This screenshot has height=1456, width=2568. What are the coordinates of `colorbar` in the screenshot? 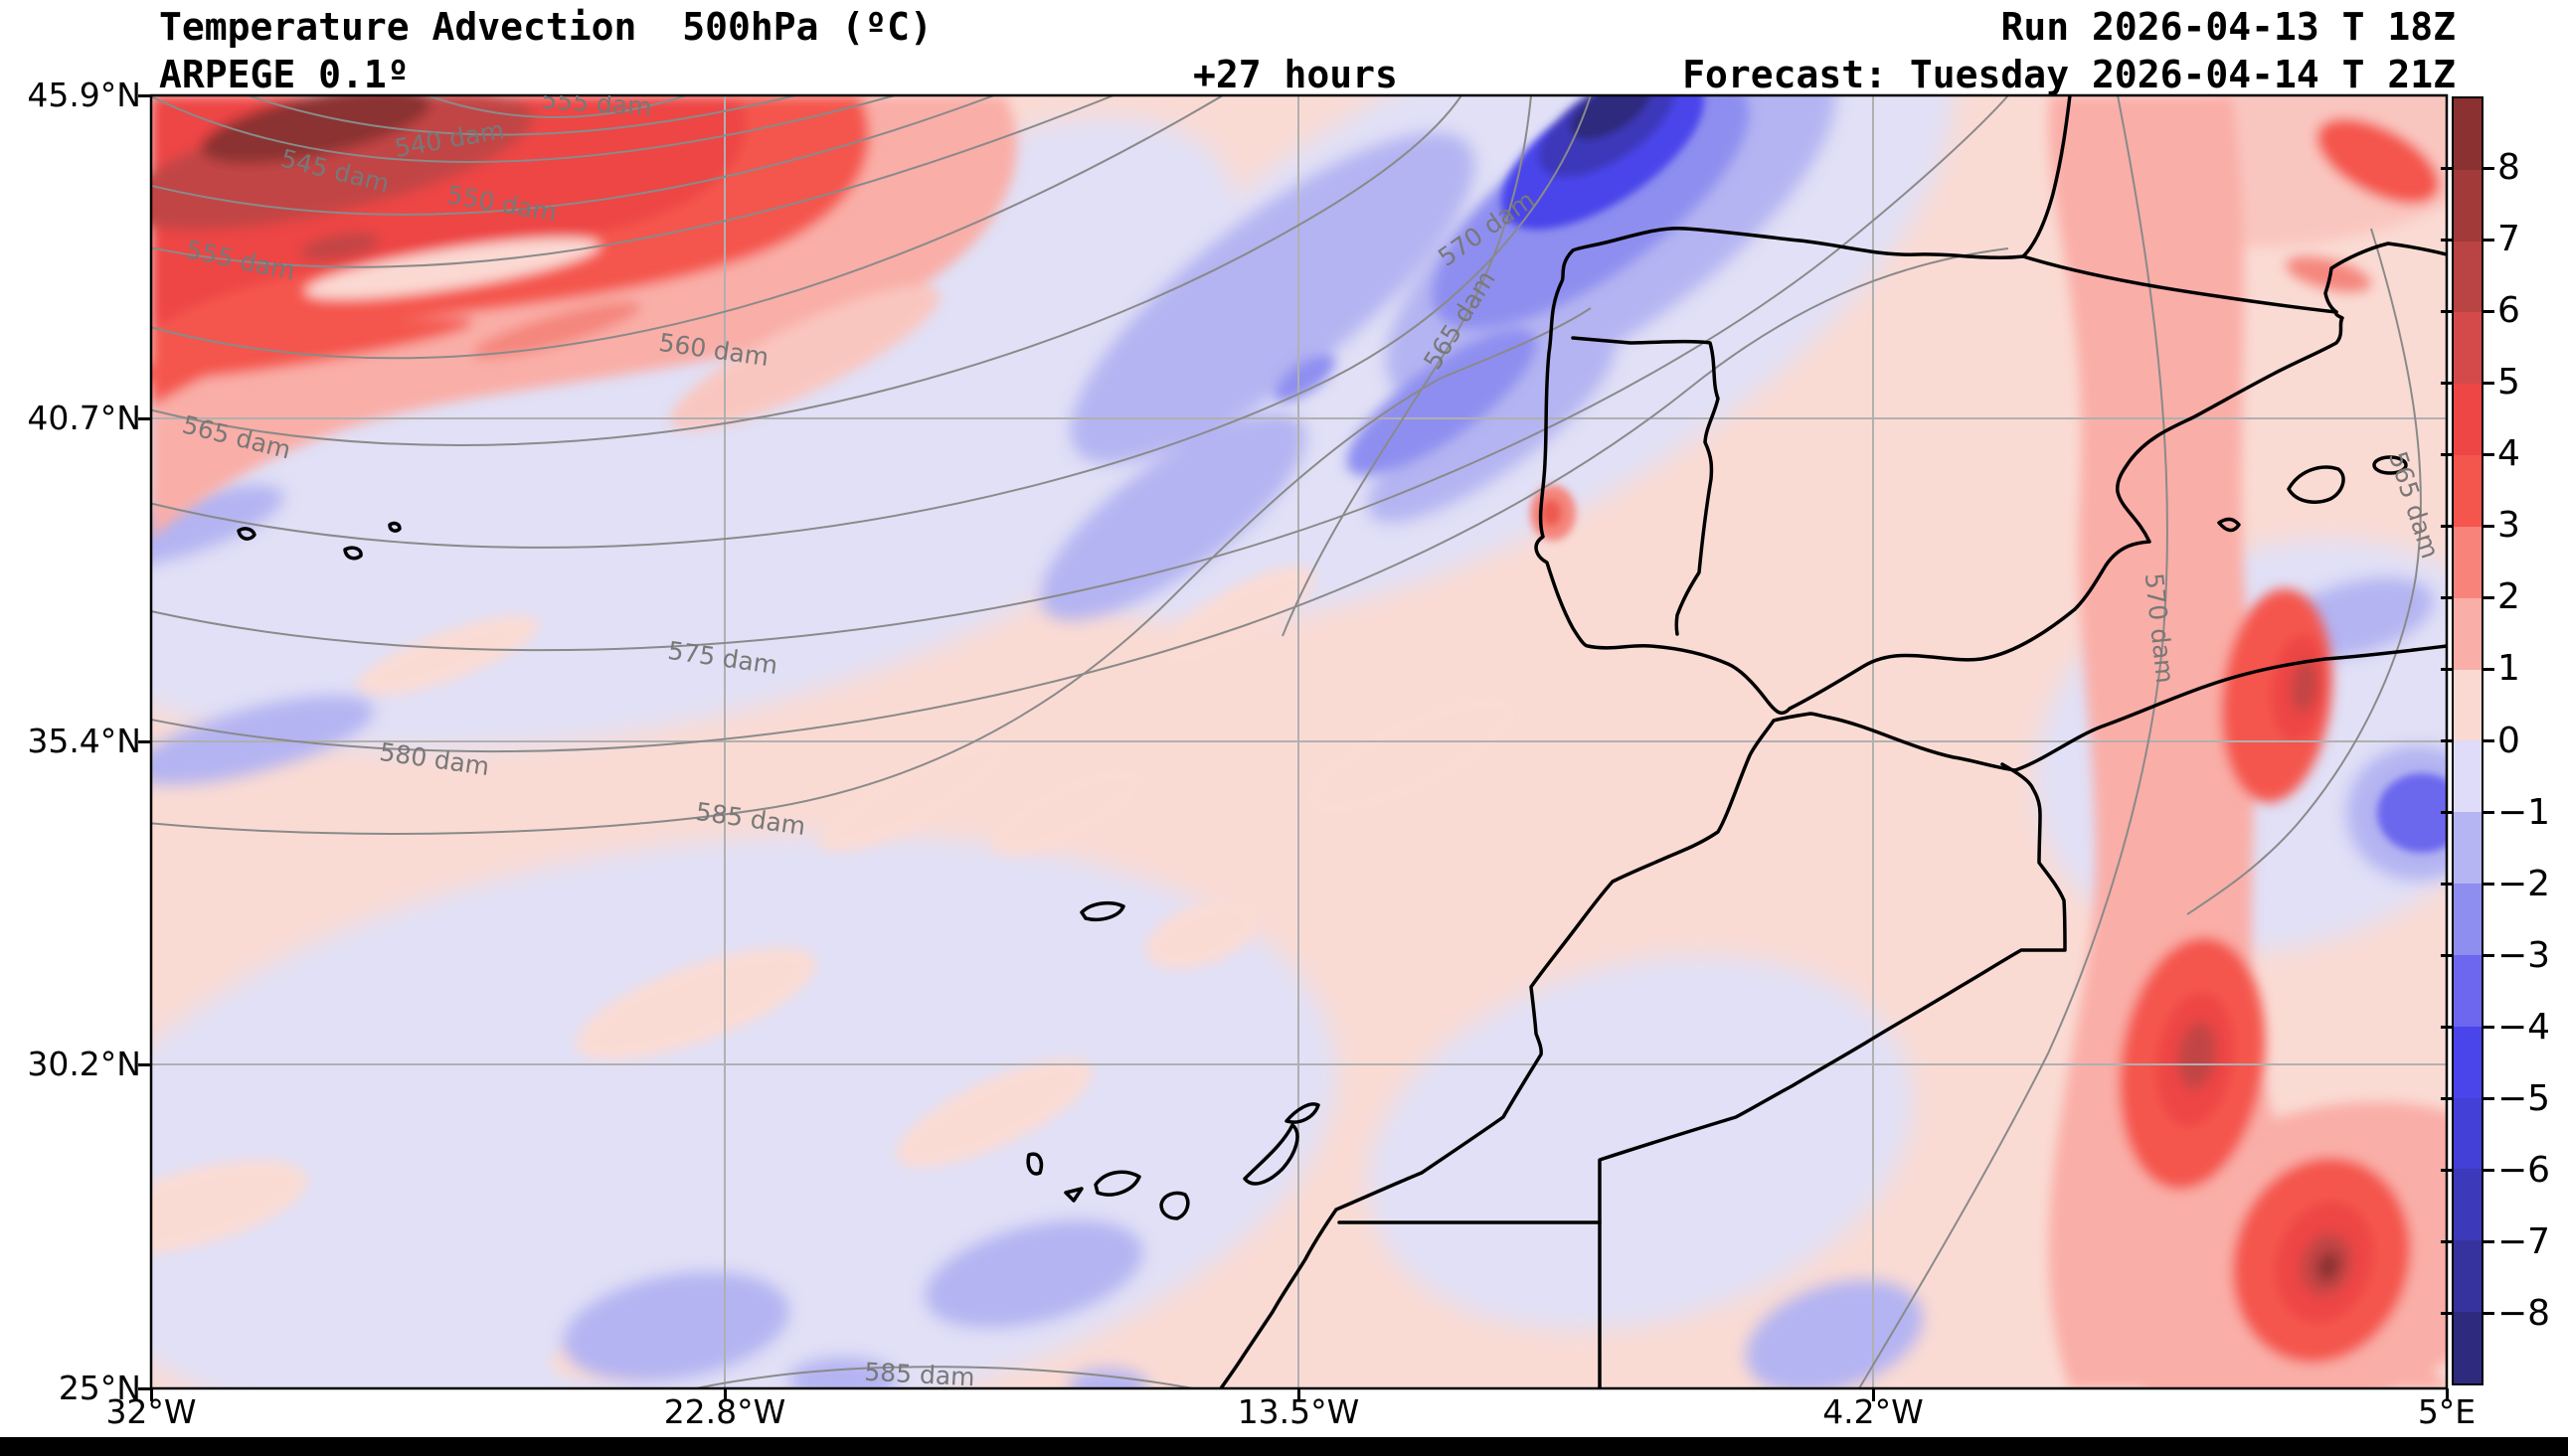 It's located at (2468, 740).